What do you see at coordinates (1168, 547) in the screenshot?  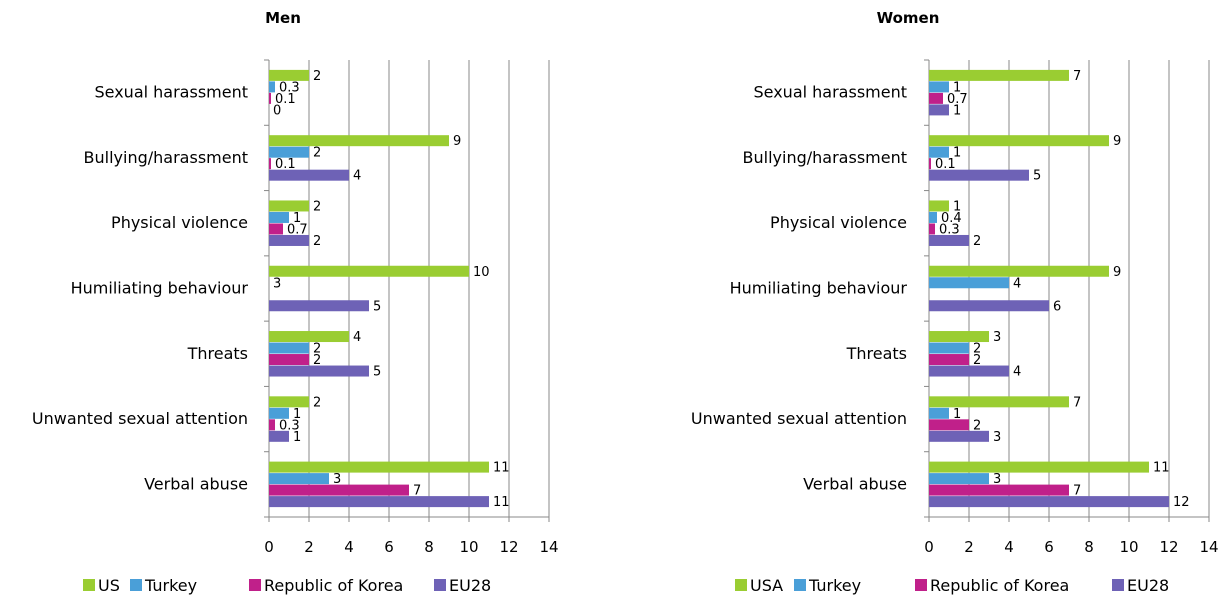 I see `women-x-tick-label: 12` at bounding box center [1168, 547].